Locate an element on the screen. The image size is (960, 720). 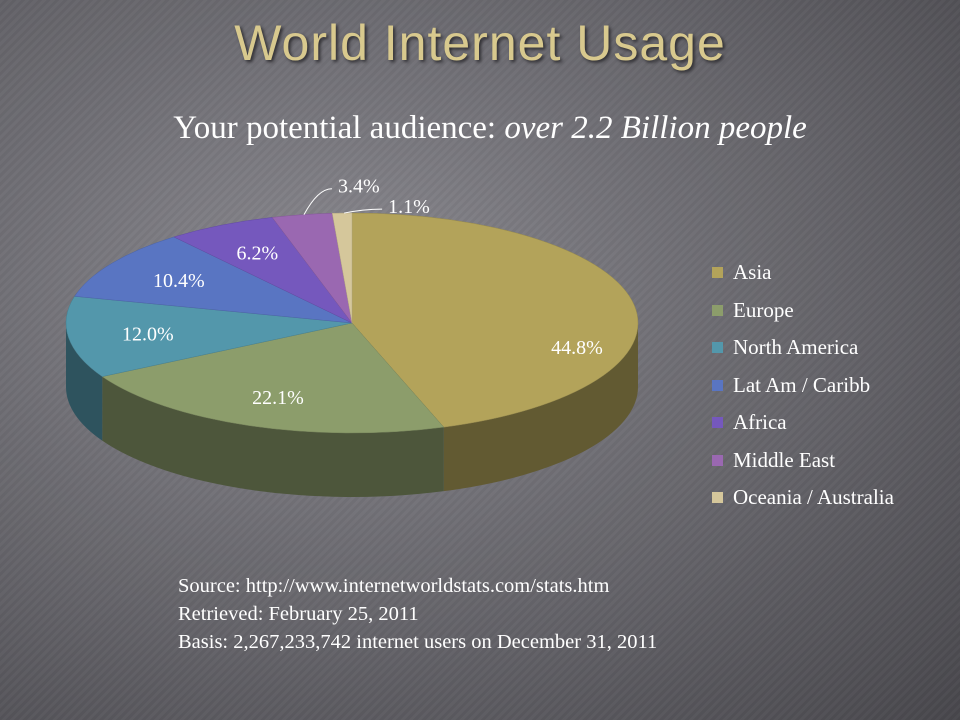
legend-label: Asia is located at coordinates (752, 272).